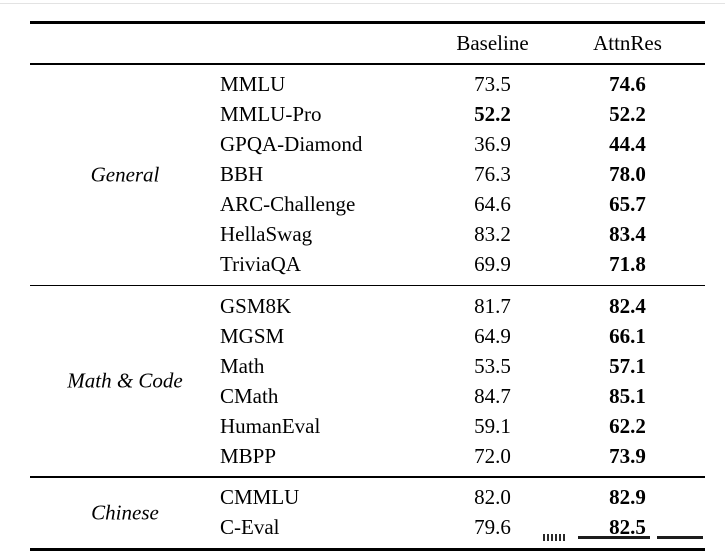  What do you see at coordinates (125, 380) in the screenshot?
I see `category-label-math-code: Math & Code` at bounding box center [125, 380].